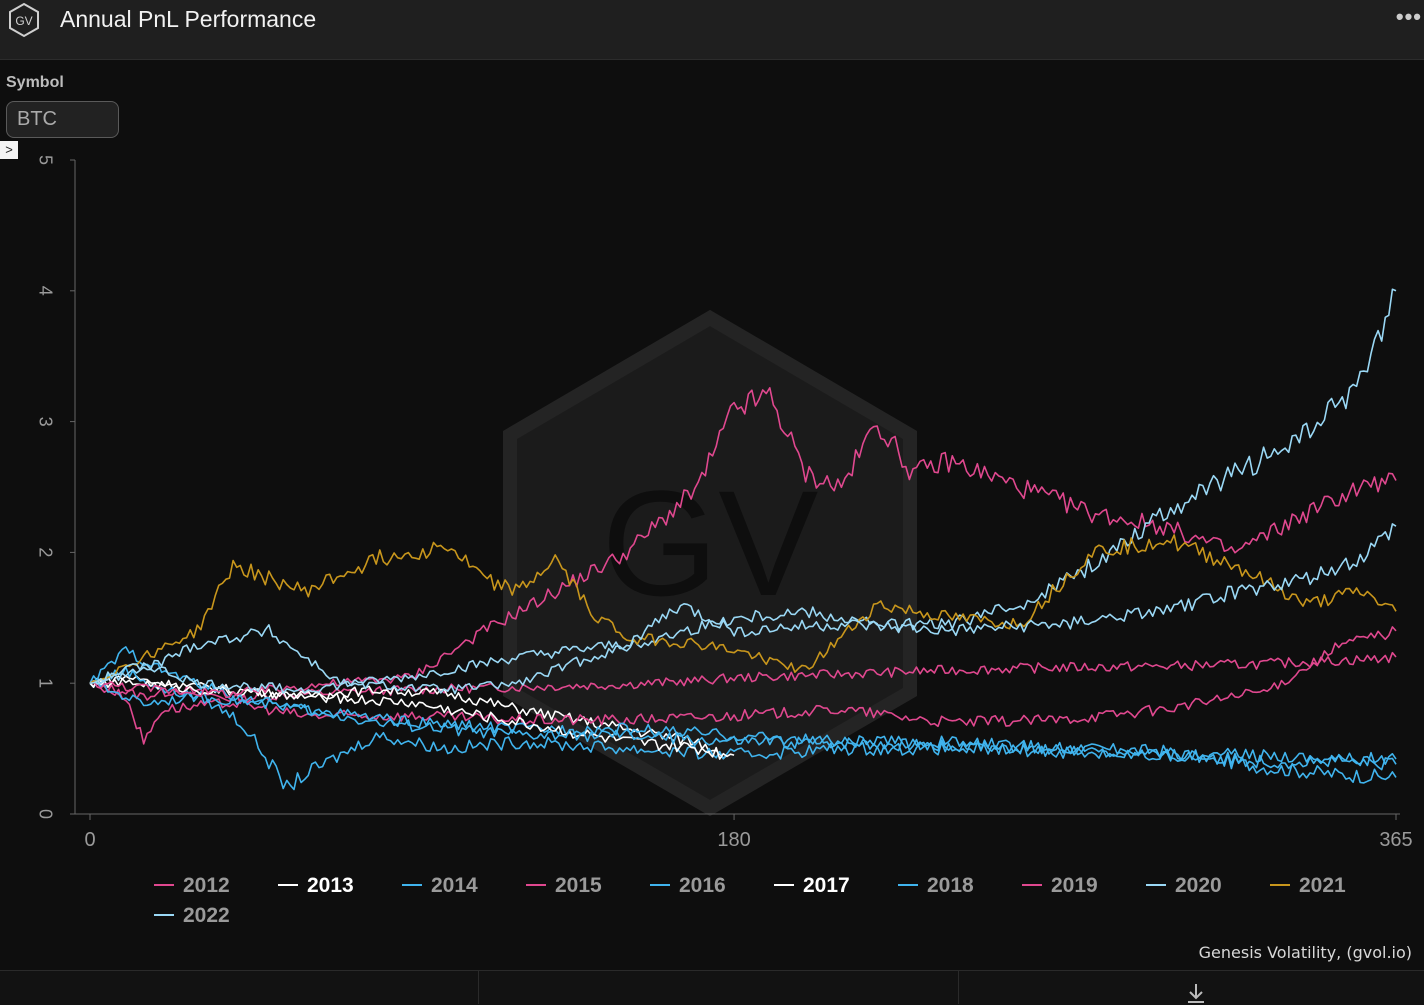  I want to click on symbol-select: BTC, so click(62, 119).